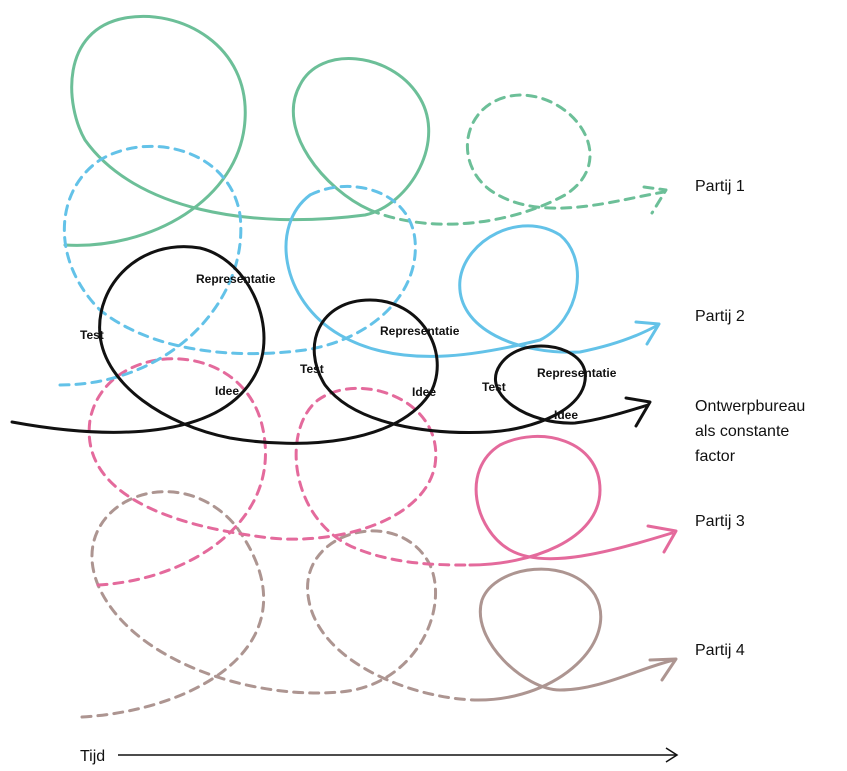 The image size is (847, 771). What do you see at coordinates (420, 331) in the screenshot?
I see `loop-2-representatie-label: Representatie` at bounding box center [420, 331].